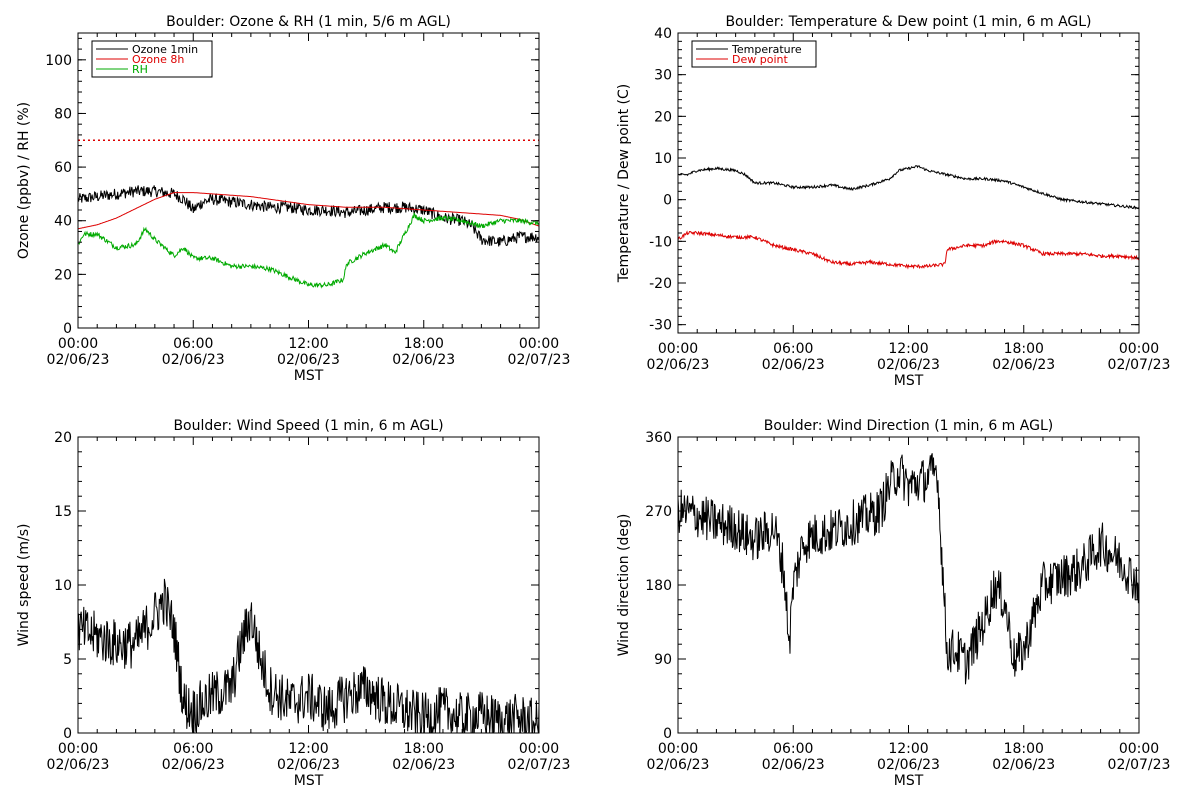 Image resolution: width=1200 pixels, height=800 pixels. Describe the element at coordinates (658, 586) in the screenshot. I see `y-tick-label: 180` at that location.